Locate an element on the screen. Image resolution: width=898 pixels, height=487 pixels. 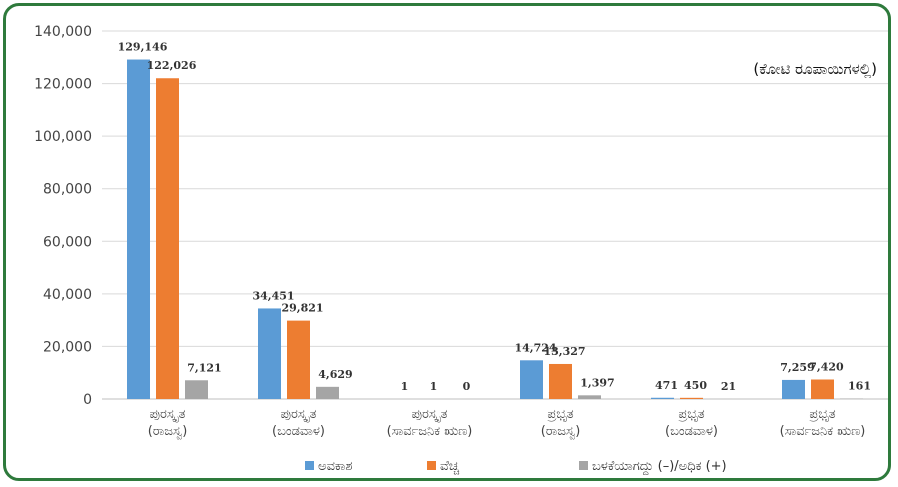
y-tick-label: 40,000 is located at coordinates (67, 295).